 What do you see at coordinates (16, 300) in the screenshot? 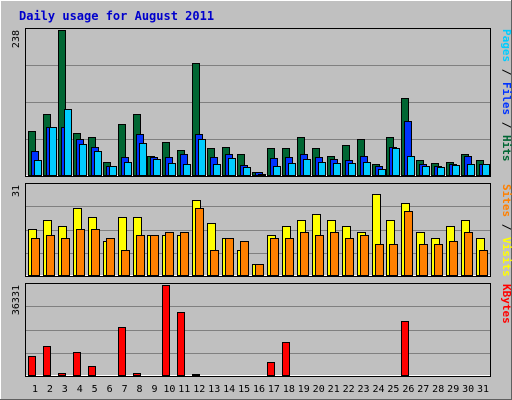
I see `y-max-label: 36331` at bounding box center [16, 300].